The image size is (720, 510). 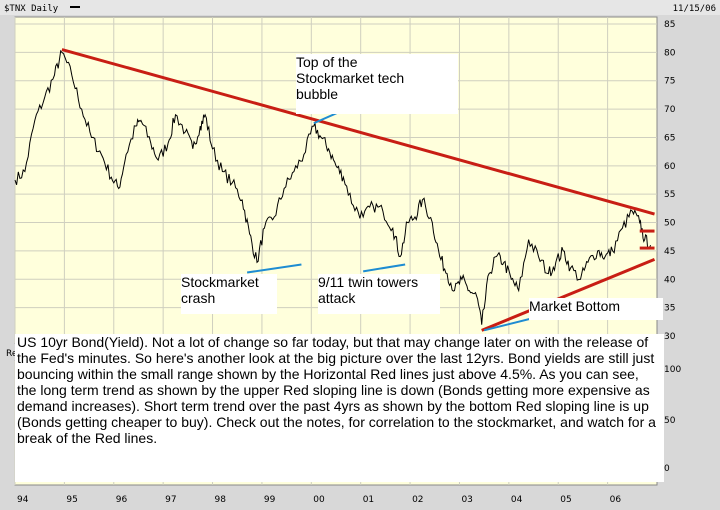 I want to click on annotation-market-bottom: Market Bottom, so click(x=596, y=309).